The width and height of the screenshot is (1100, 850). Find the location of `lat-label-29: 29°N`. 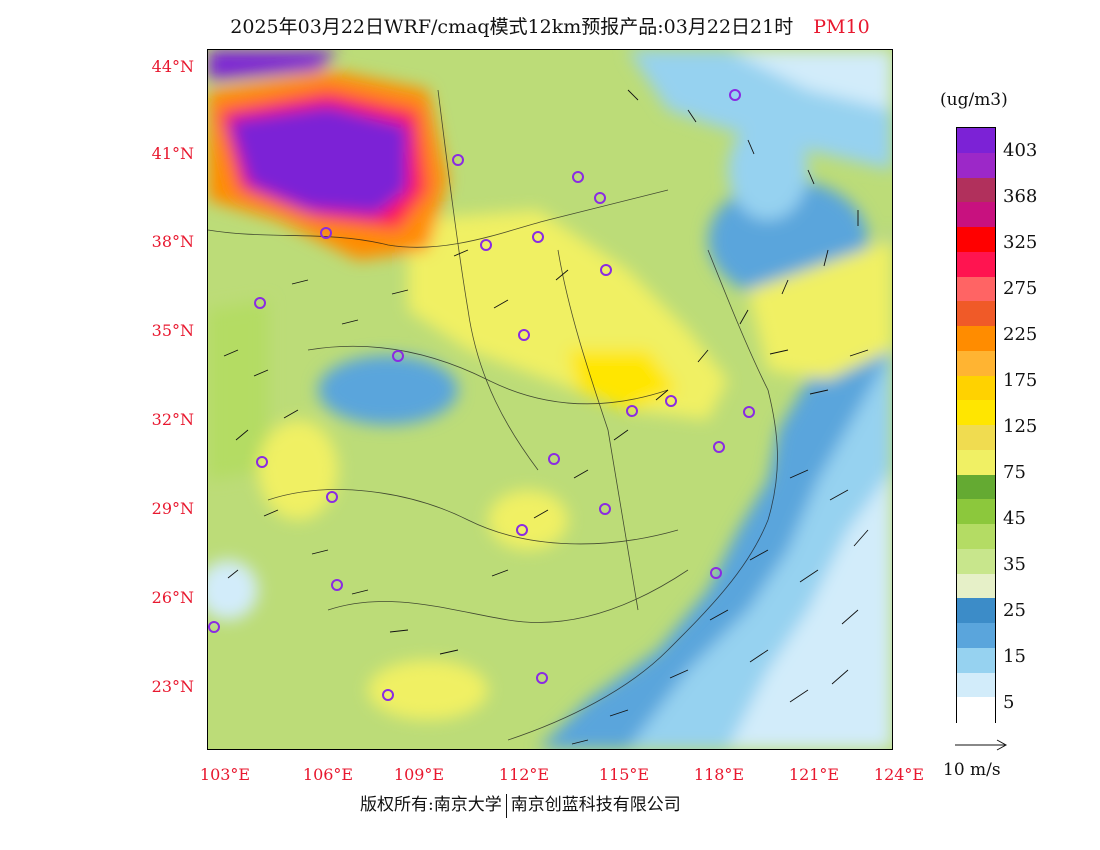

lat-label-29: 29°N is located at coordinates (172, 508).